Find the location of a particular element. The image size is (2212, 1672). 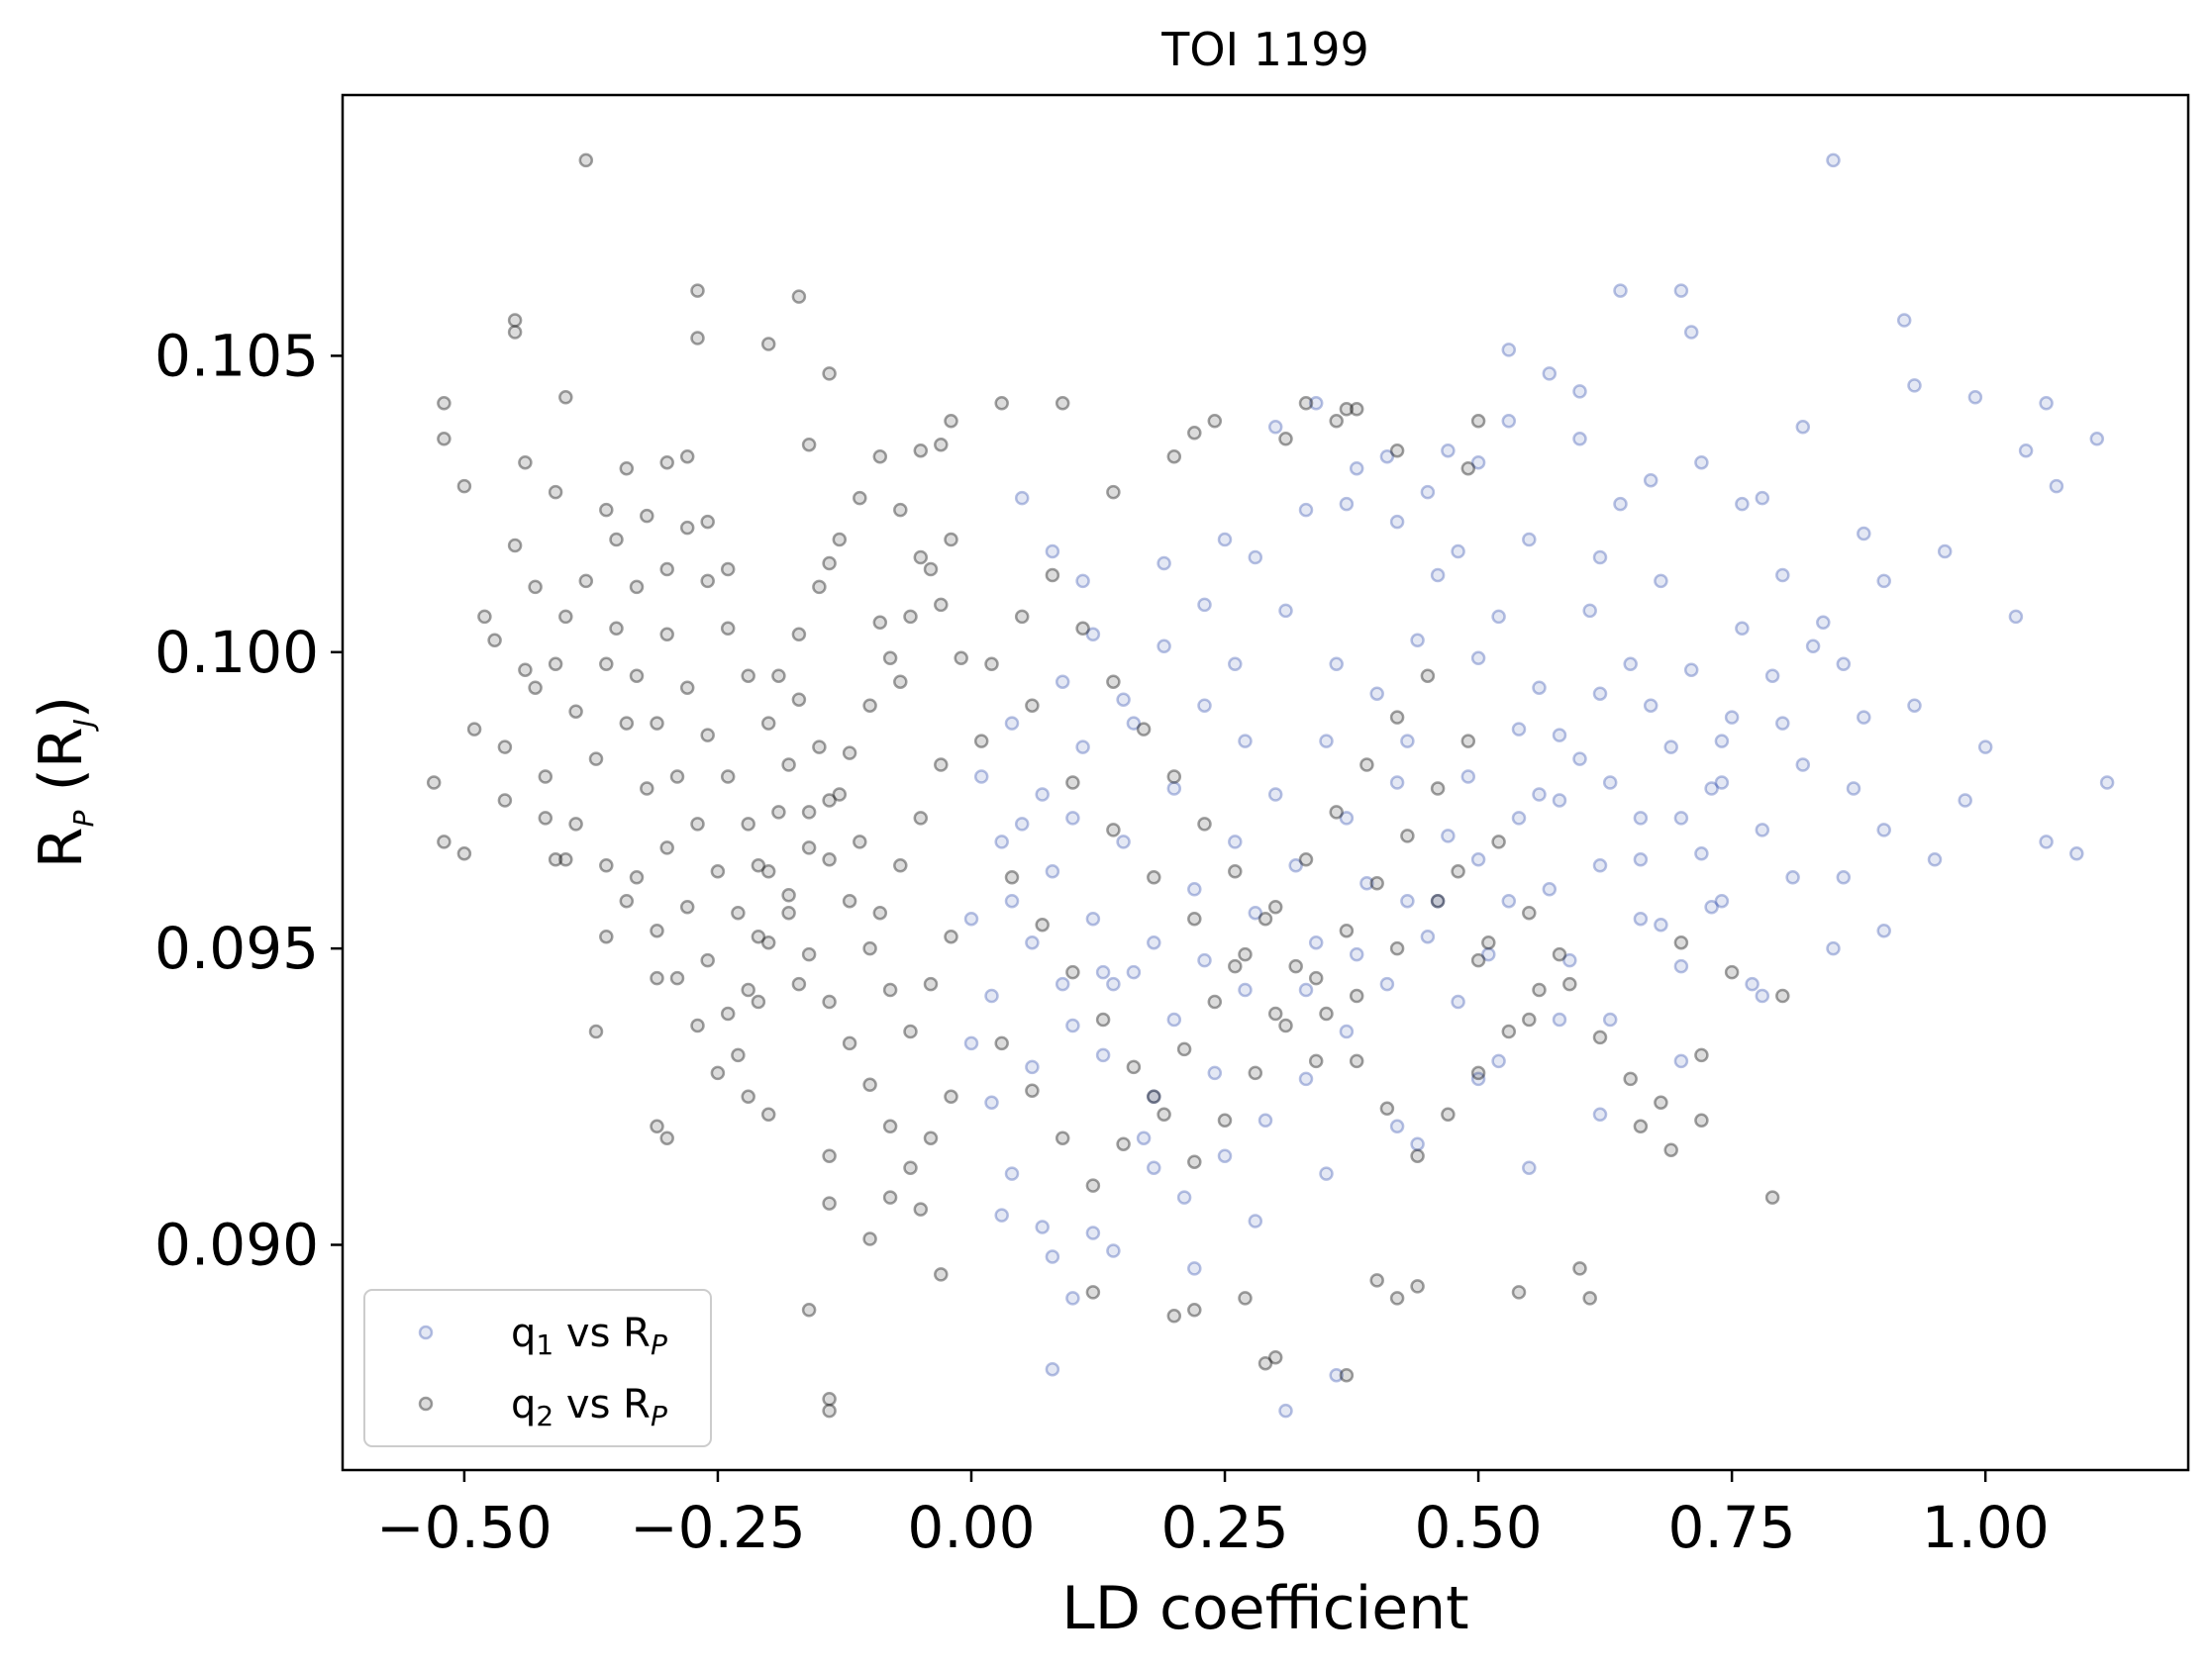

chart-title: TOI 1199 is located at coordinates (1264, 50).